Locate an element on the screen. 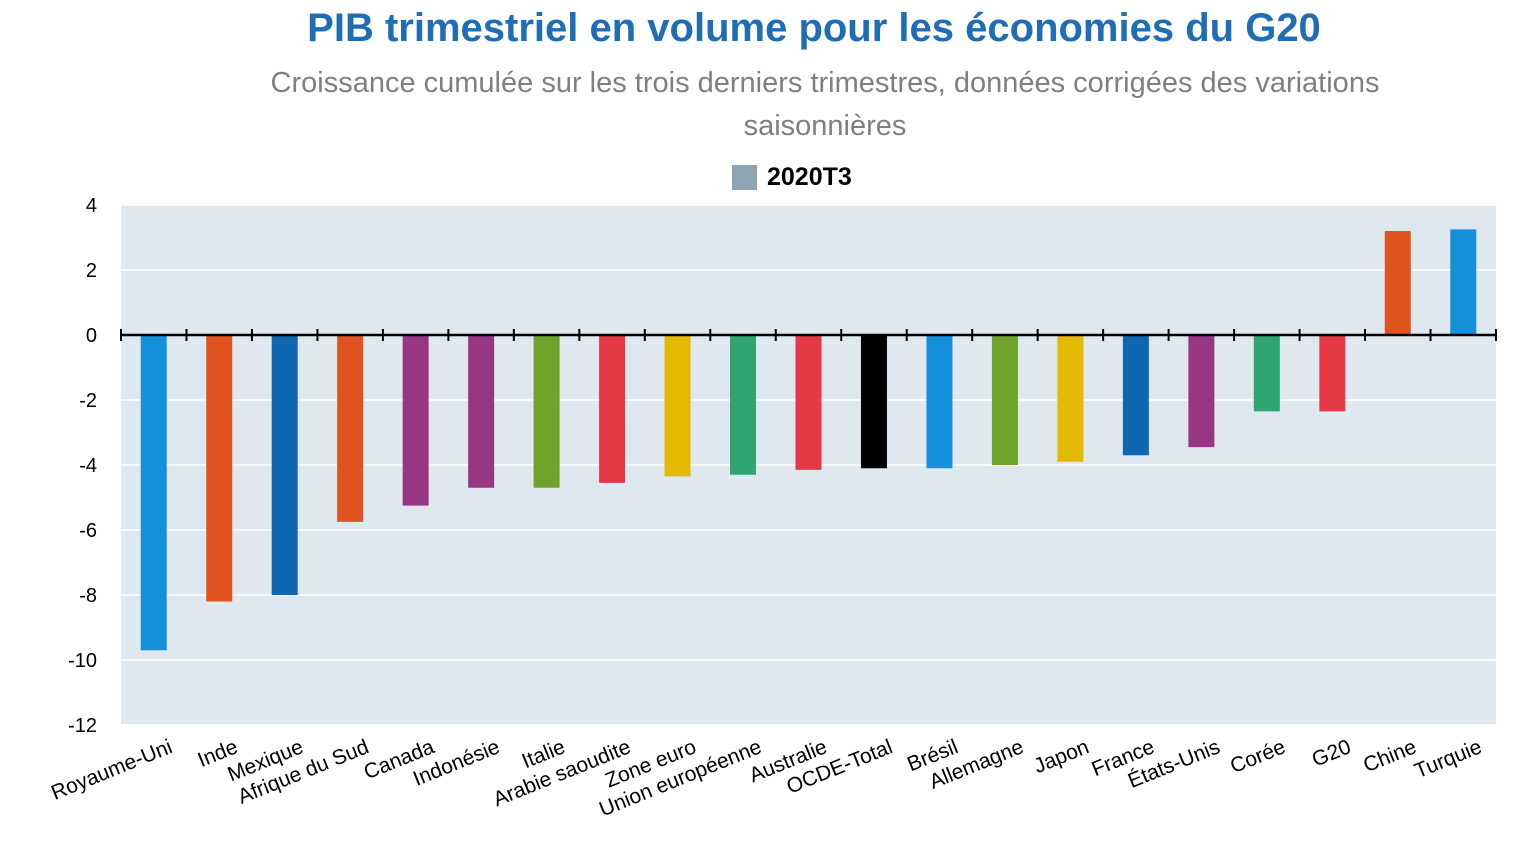 Image resolution: width=1517 pixels, height=861 pixels. bar-Canada is located at coordinates (415, 420).